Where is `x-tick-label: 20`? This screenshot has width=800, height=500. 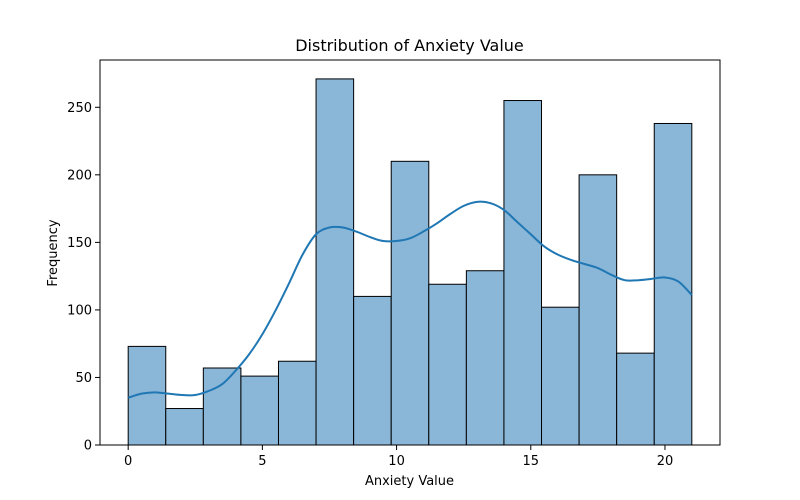 x-tick-label: 20 is located at coordinates (665, 461).